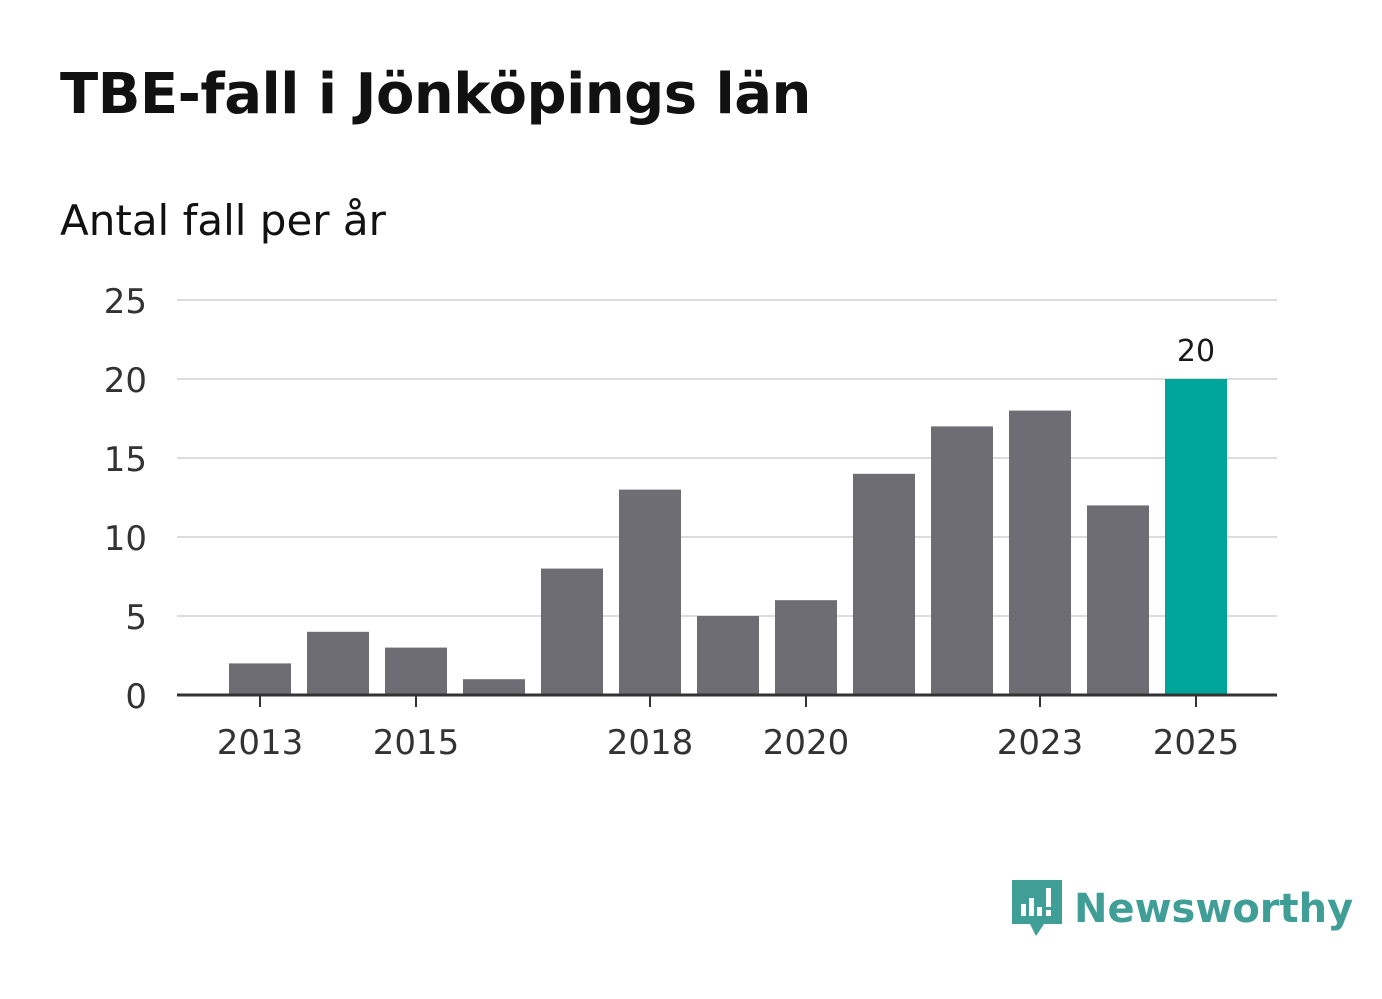 The width and height of the screenshot is (1382, 999). What do you see at coordinates (728, 655) in the screenshot?
I see `bar-2019` at bounding box center [728, 655].